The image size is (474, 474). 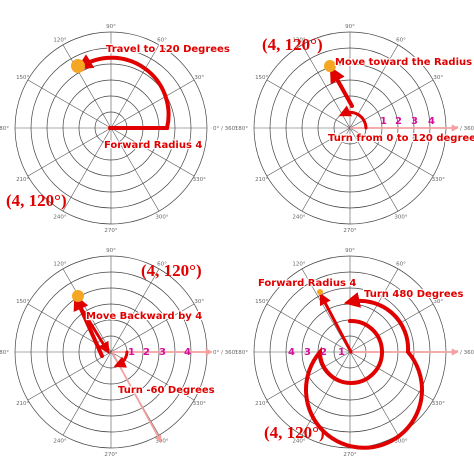 I want to click on panel-4-radius-3: 3, so click(x=307, y=352).